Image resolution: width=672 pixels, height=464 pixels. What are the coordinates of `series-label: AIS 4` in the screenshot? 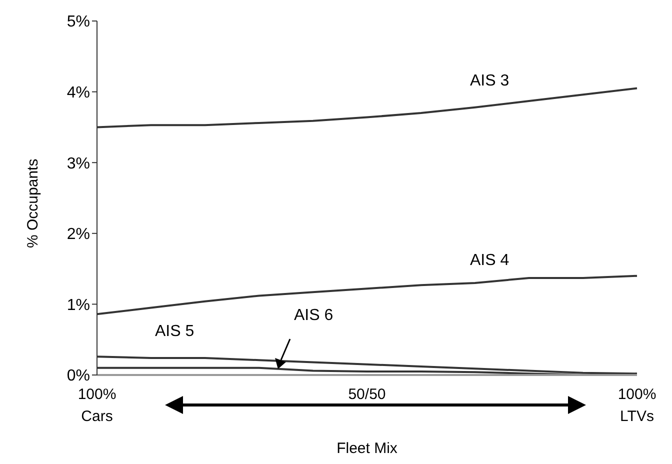 It's located at (490, 260).